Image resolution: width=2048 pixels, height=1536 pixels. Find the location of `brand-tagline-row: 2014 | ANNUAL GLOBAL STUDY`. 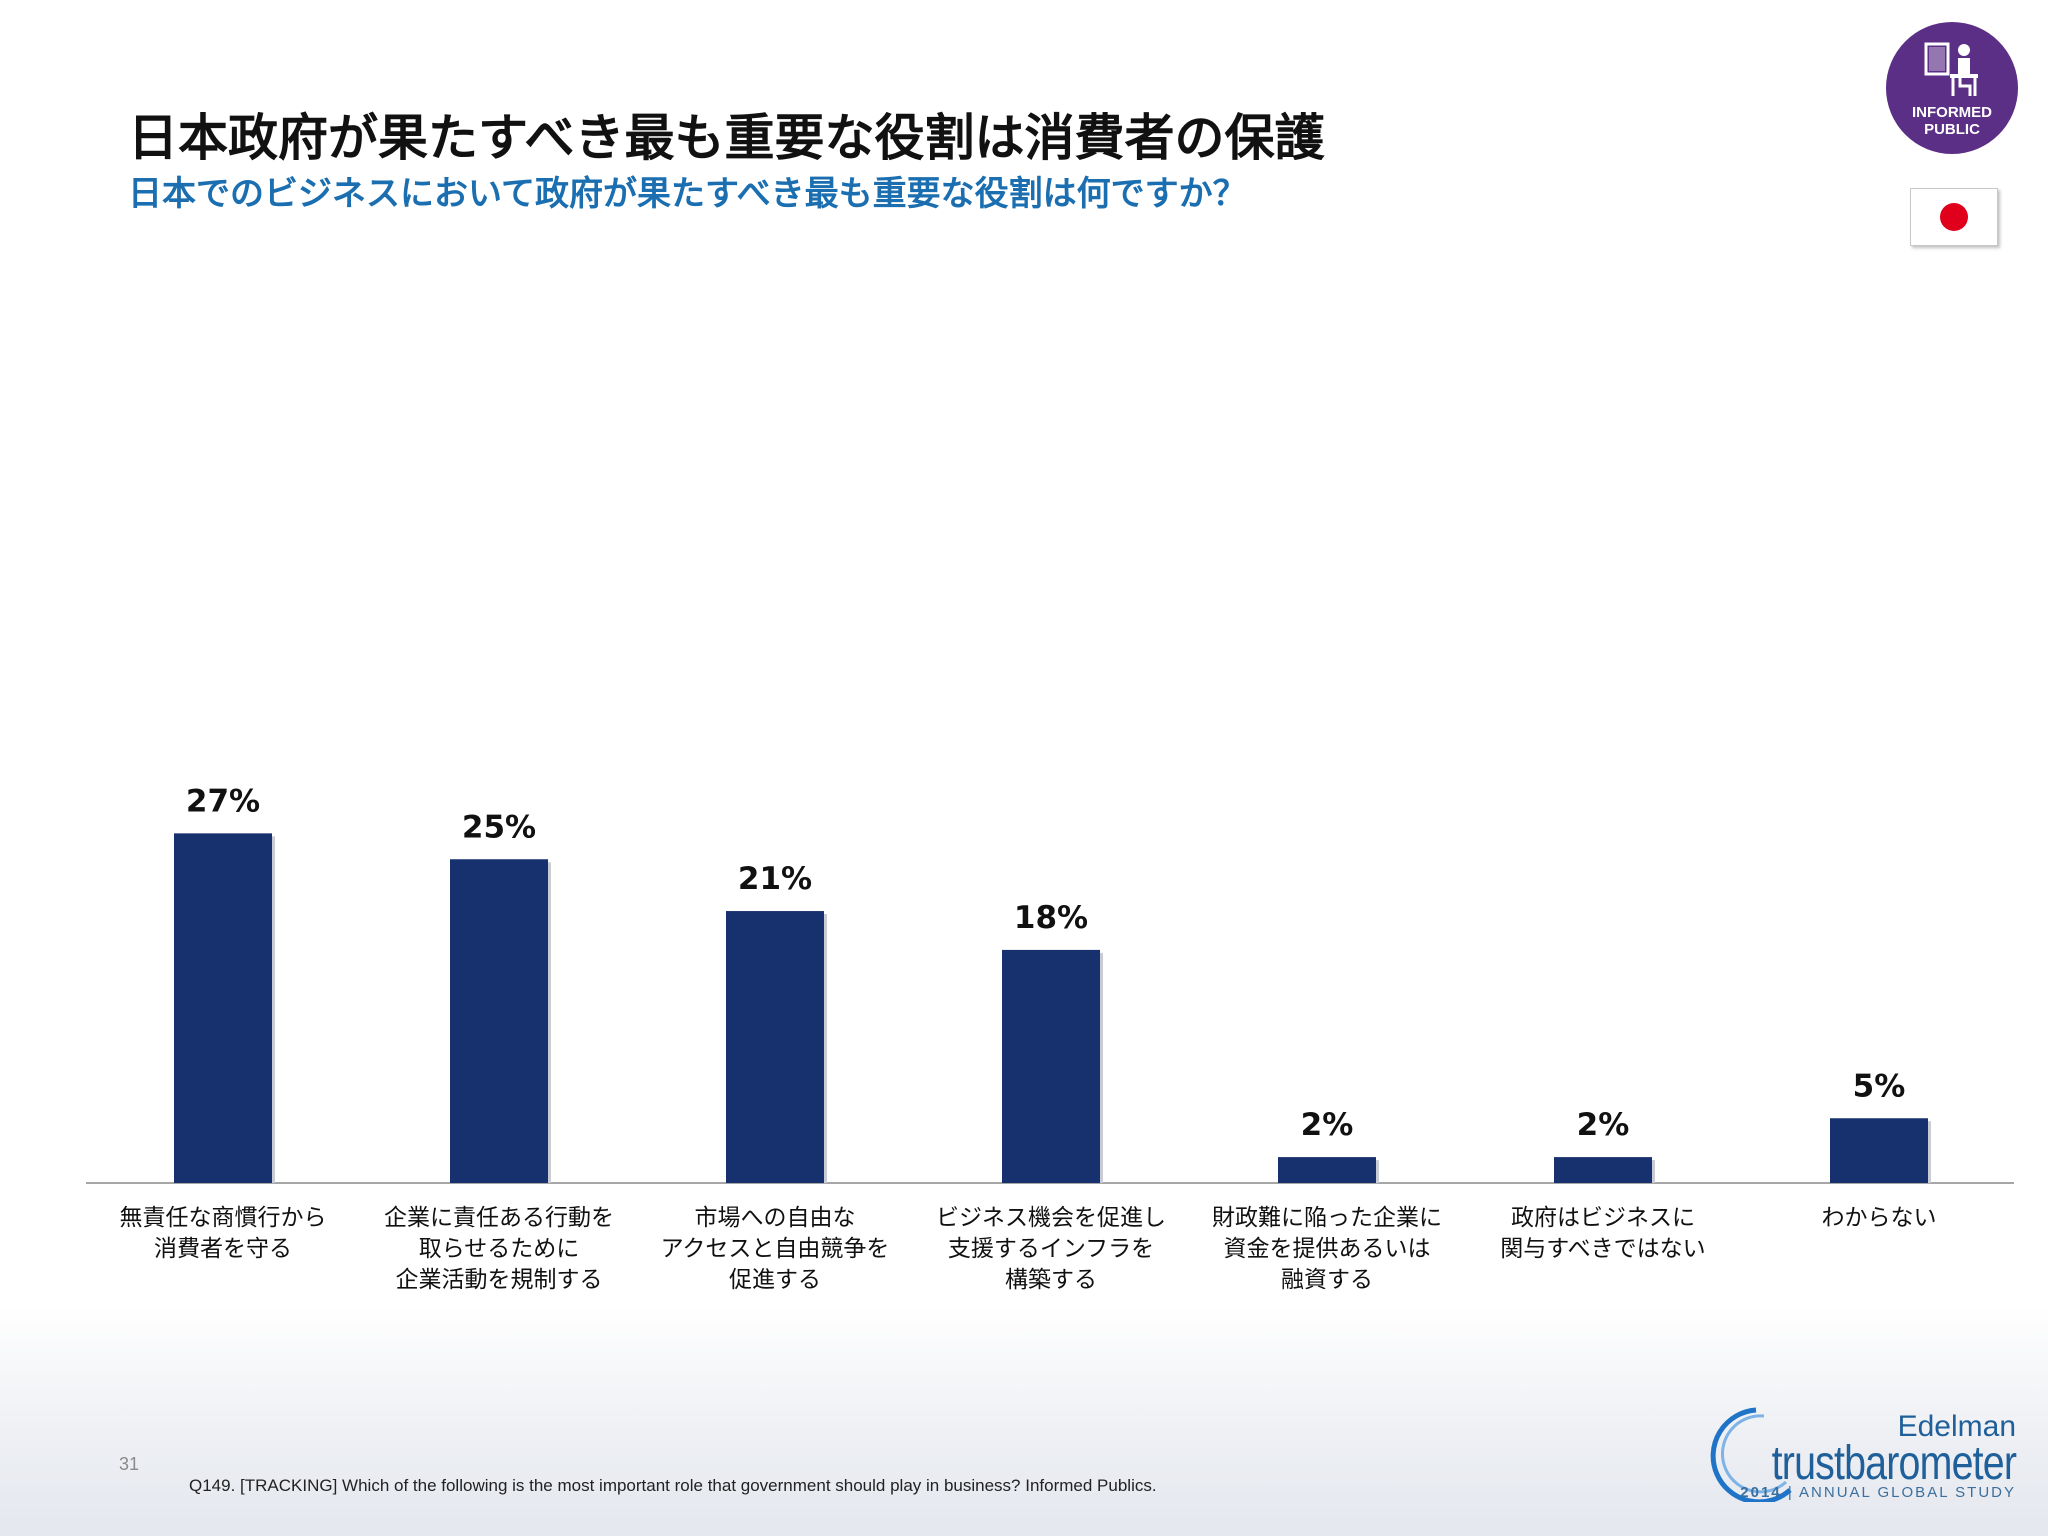

brand-tagline-row: 2014 | ANNUAL GLOBAL STUDY is located at coordinates (1878, 1492).